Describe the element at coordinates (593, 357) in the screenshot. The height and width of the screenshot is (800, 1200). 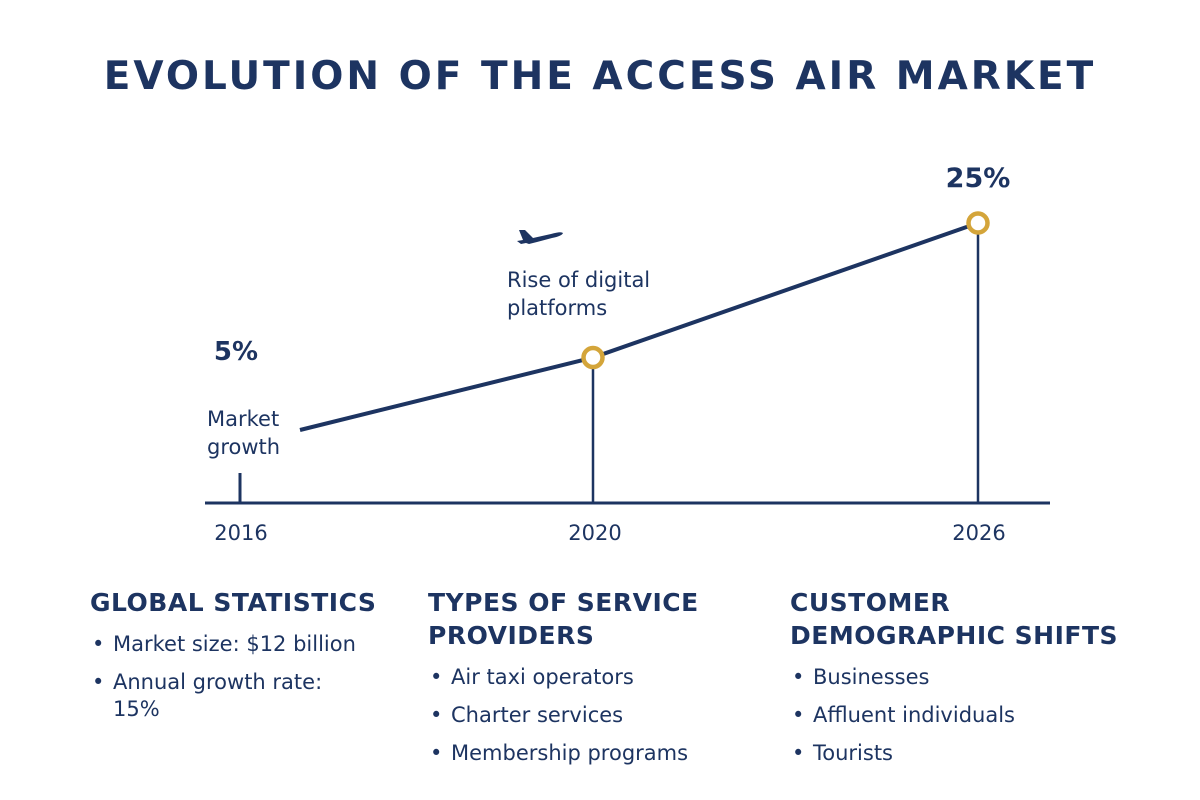
I see `data-point-2020` at that location.